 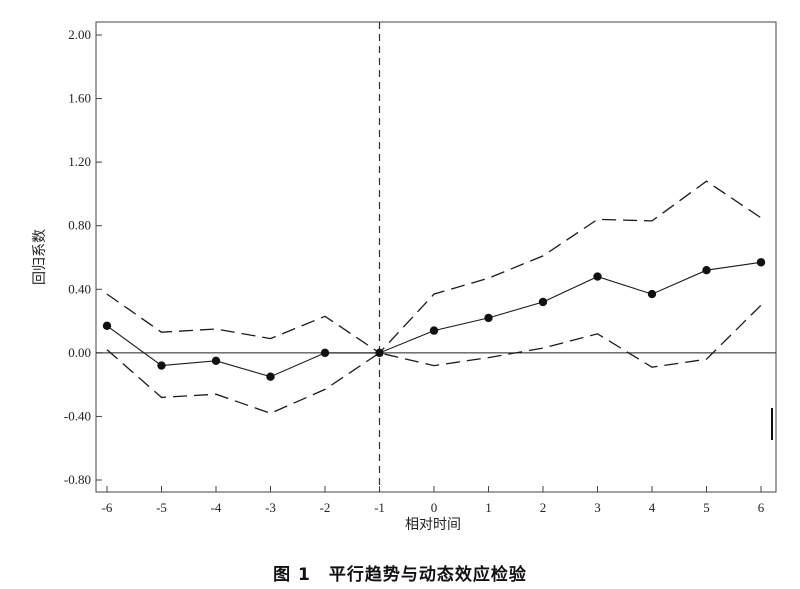 What do you see at coordinates (83, 257) in the screenshot?
I see `y-axis-ticks: 2.00 1.60 1.20 0.80 0.40 0.00 -0.40 -0.80` at bounding box center [83, 257].